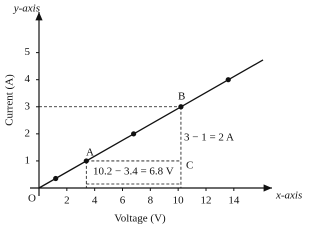 This screenshot has height=240, width=320. Describe the element at coordinates (90, 153) in the screenshot. I see `annotation: A` at that location.